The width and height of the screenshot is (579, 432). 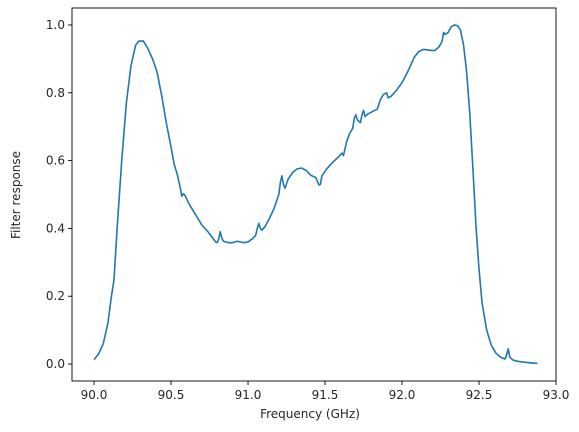 What do you see at coordinates (479, 395) in the screenshot?
I see `x-tick-label: 92.5` at bounding box center [479, 395].